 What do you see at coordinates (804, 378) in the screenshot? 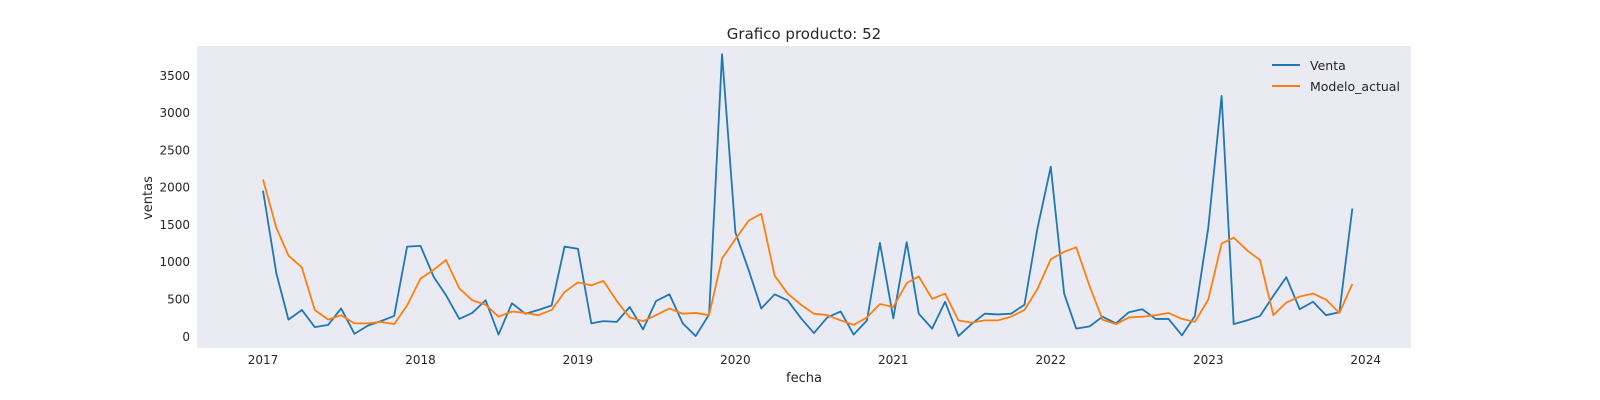
I see `x-axis-label: fecha` at bounding box center [804, 378].